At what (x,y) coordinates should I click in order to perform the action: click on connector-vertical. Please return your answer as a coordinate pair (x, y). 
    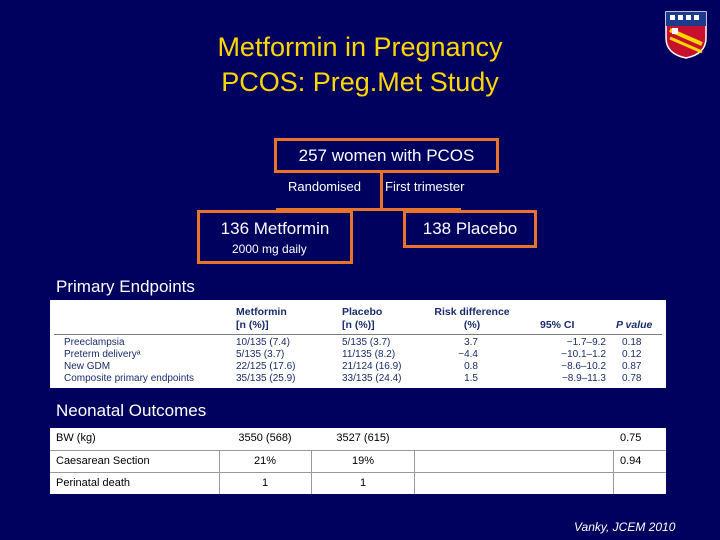
    Looking at the image, I should click on (381, 190).